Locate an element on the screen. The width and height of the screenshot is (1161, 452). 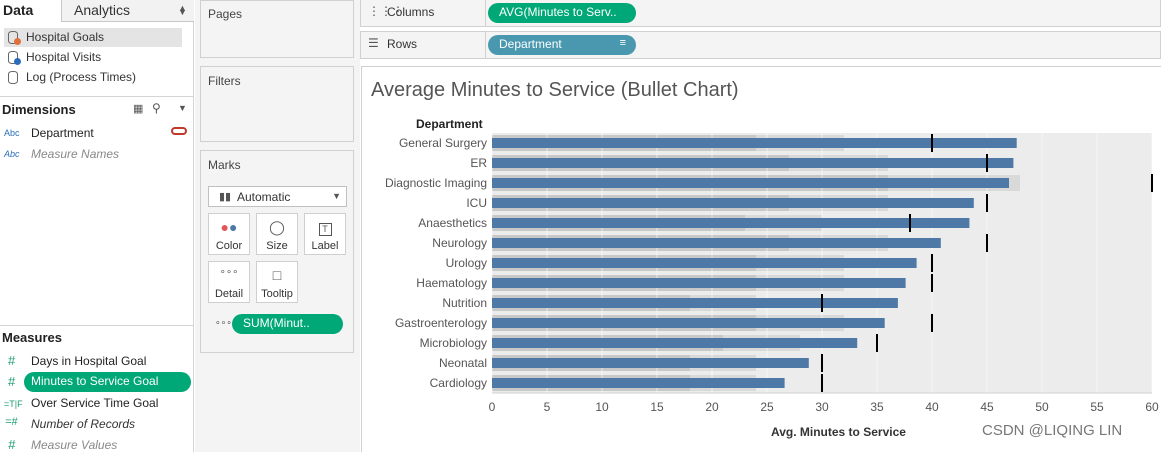
datasource-log-process-times: Log (Process Times) is located at coordinates (93, 77).